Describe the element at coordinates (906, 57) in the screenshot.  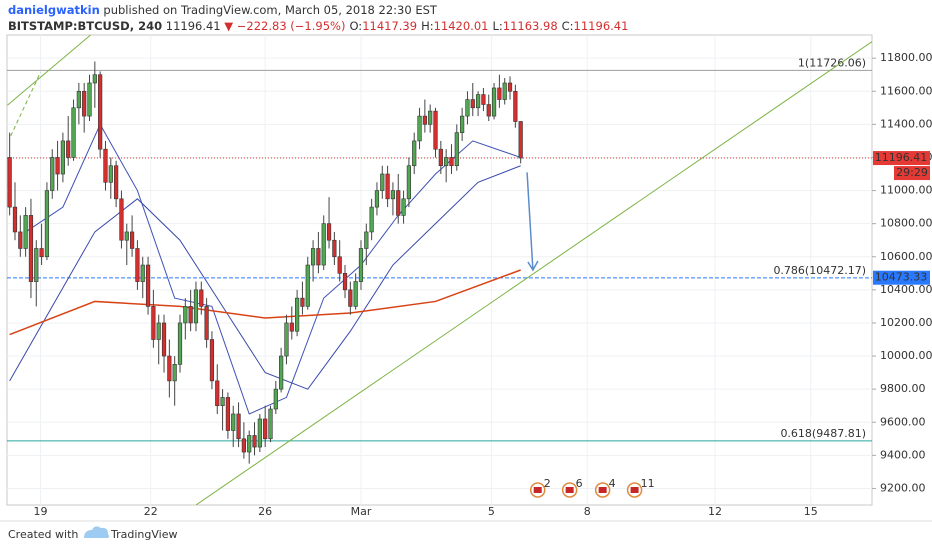
I see `y-tick-label: 11800.00` at that location.